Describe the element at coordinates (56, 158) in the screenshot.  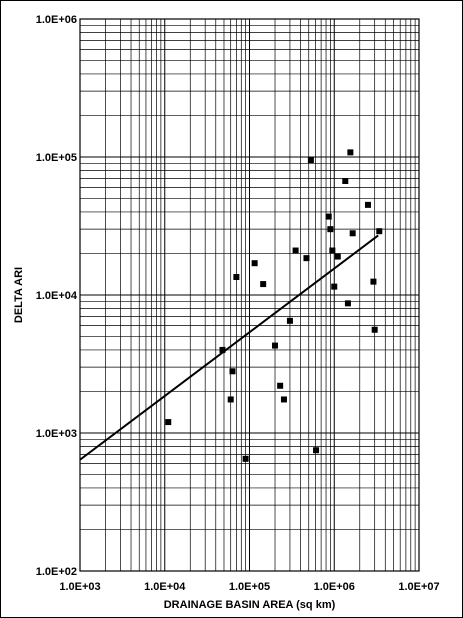
I see `y-tick-label: 1.0E+05` at that location.